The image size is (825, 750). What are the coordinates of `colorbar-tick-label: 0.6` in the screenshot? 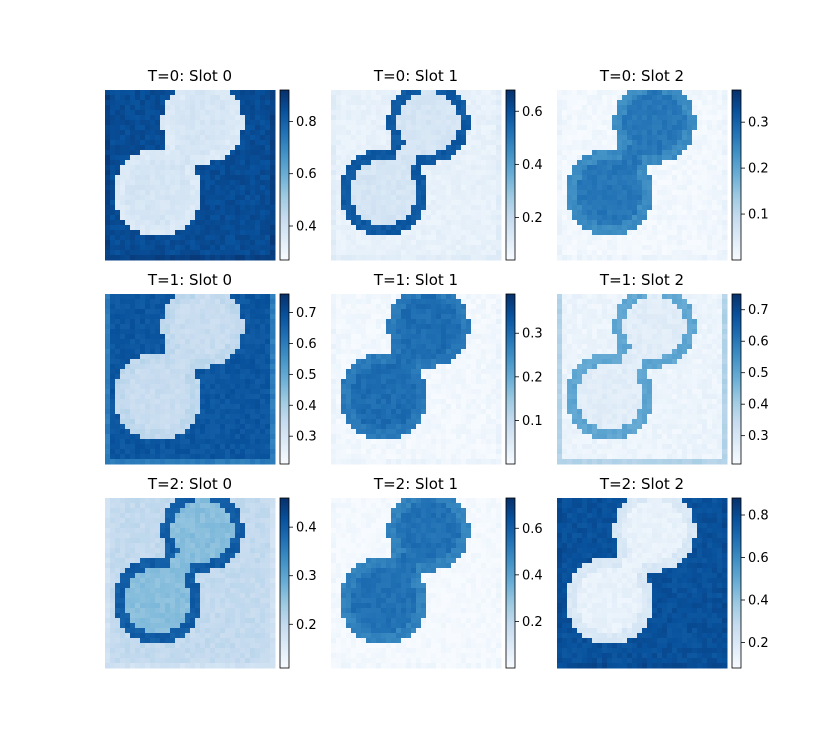 It's located at (532, 112).